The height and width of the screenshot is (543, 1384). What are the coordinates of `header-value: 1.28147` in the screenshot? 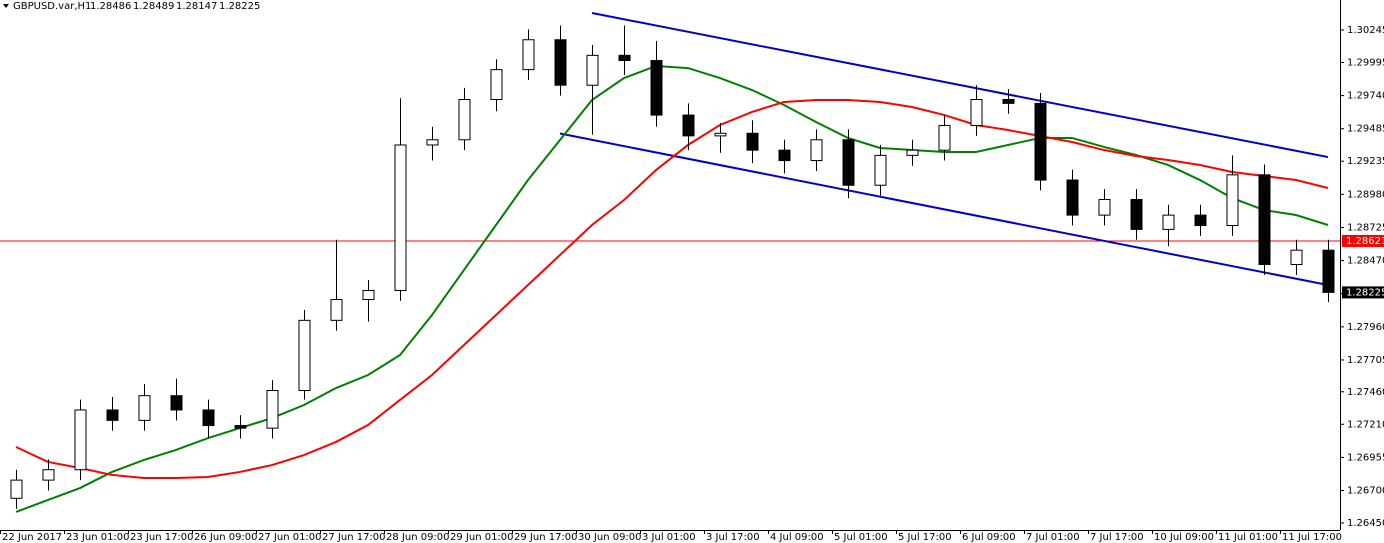 It's located at (196, 6).